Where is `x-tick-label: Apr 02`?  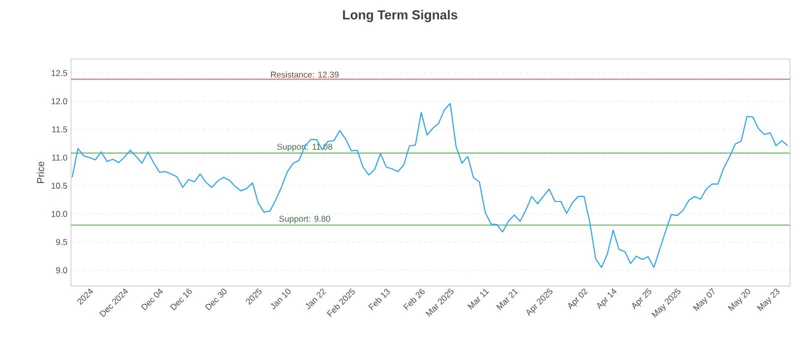
x-tick-label: Apr 02 is located at coordinates (578, 299).